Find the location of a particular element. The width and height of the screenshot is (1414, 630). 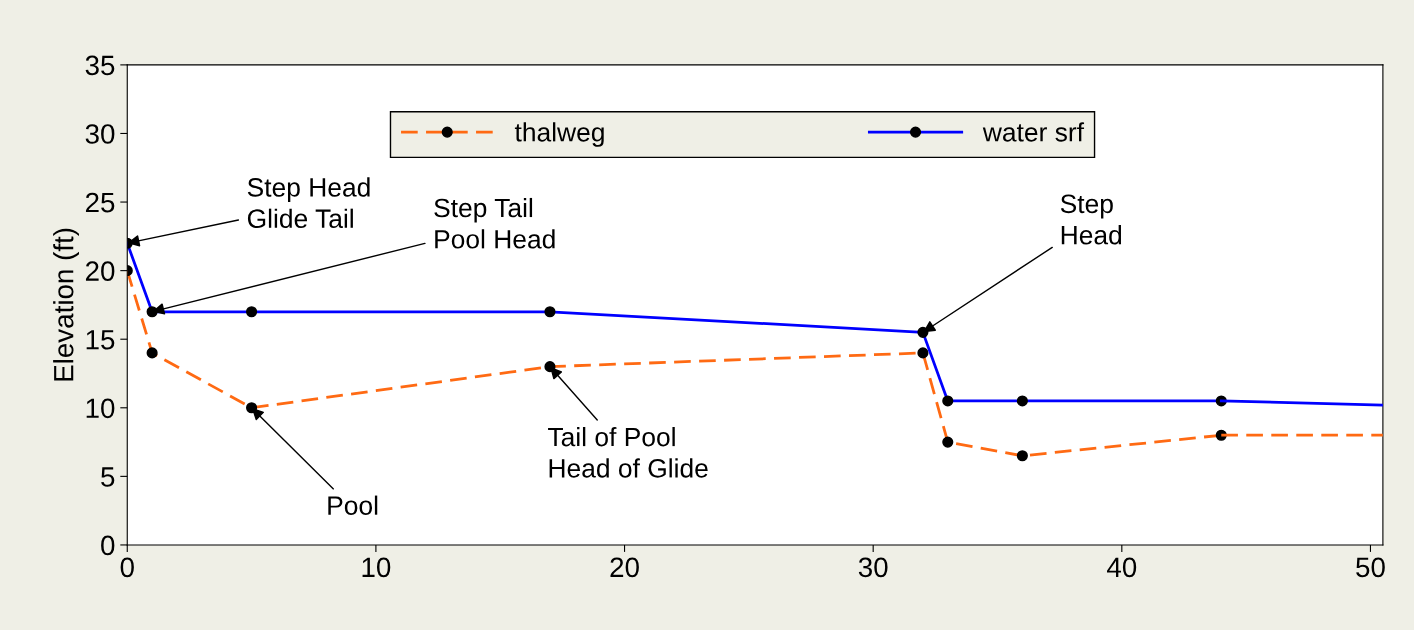

y-tick-label: 10 is located at coordinates (100, 408).